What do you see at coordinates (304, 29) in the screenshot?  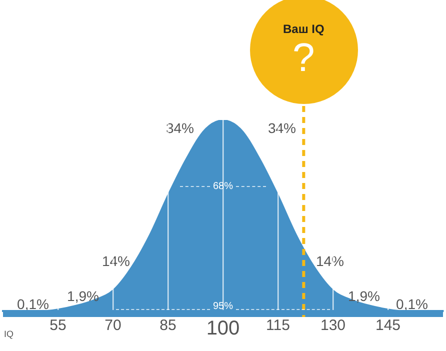 I see `ref-line-label: Ваш IQ` at bounding box center [304, 29].